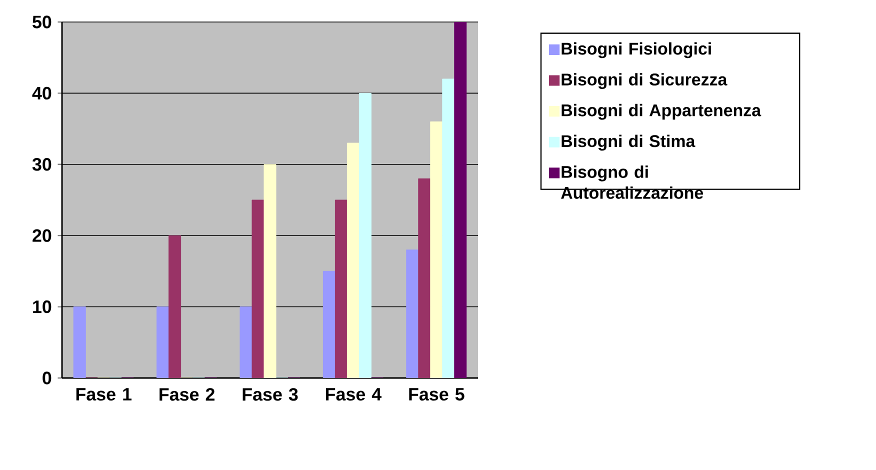  I want to click on x-tick-label: Fase 5, so click(436, 394).